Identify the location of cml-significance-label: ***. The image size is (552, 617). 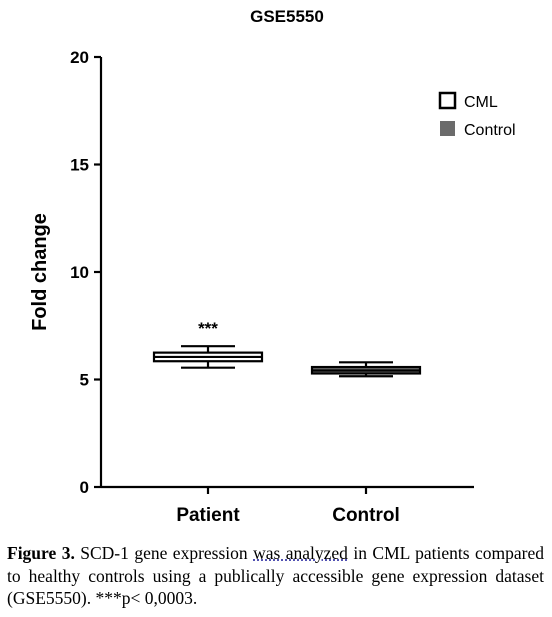
(208, 328).